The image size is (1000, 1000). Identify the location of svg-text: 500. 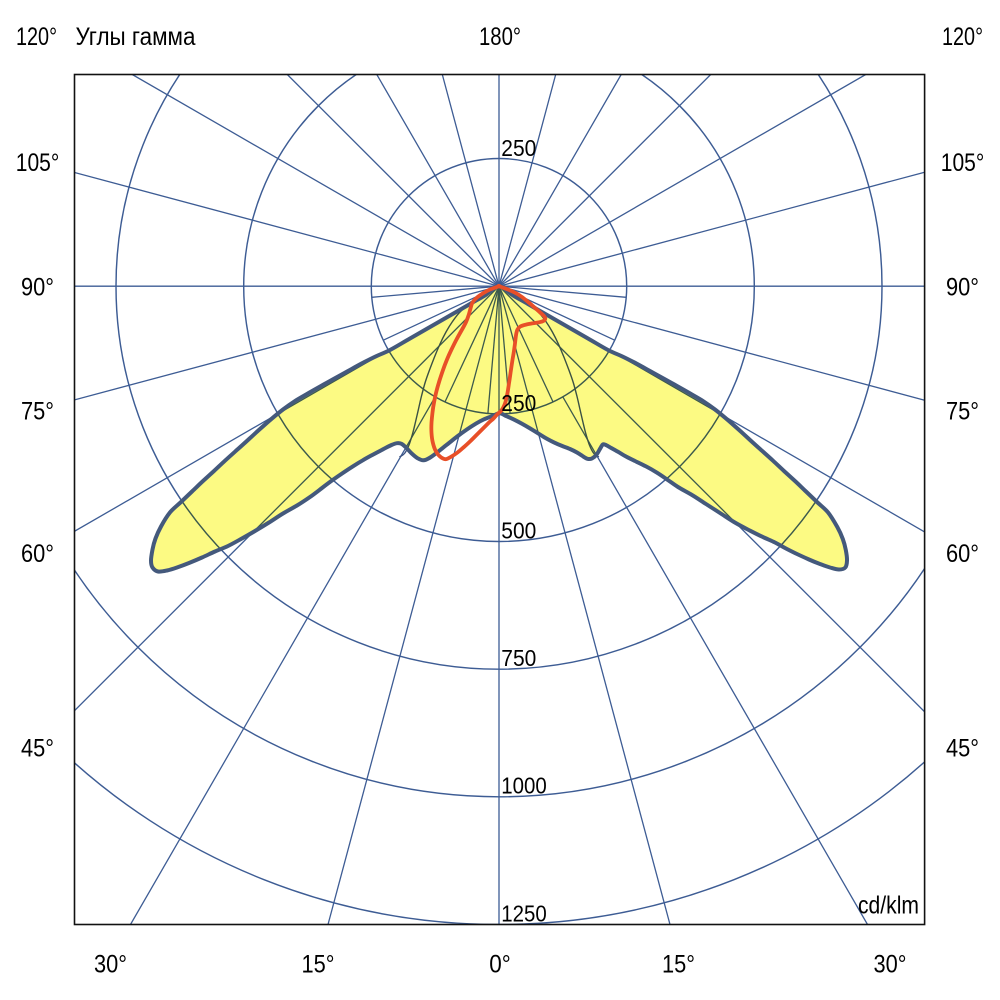
(518, 530).